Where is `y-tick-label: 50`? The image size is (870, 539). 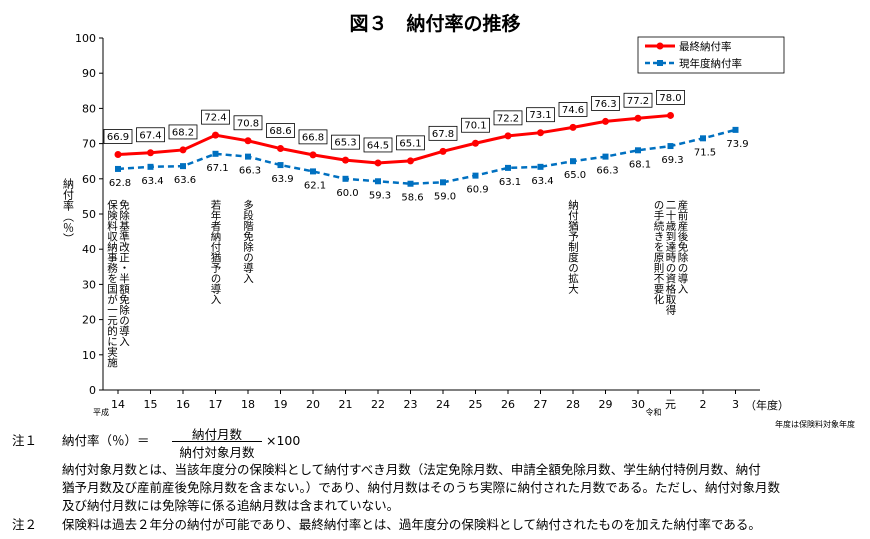
y-tick-label: 50 is located at coordinates (89, 214).